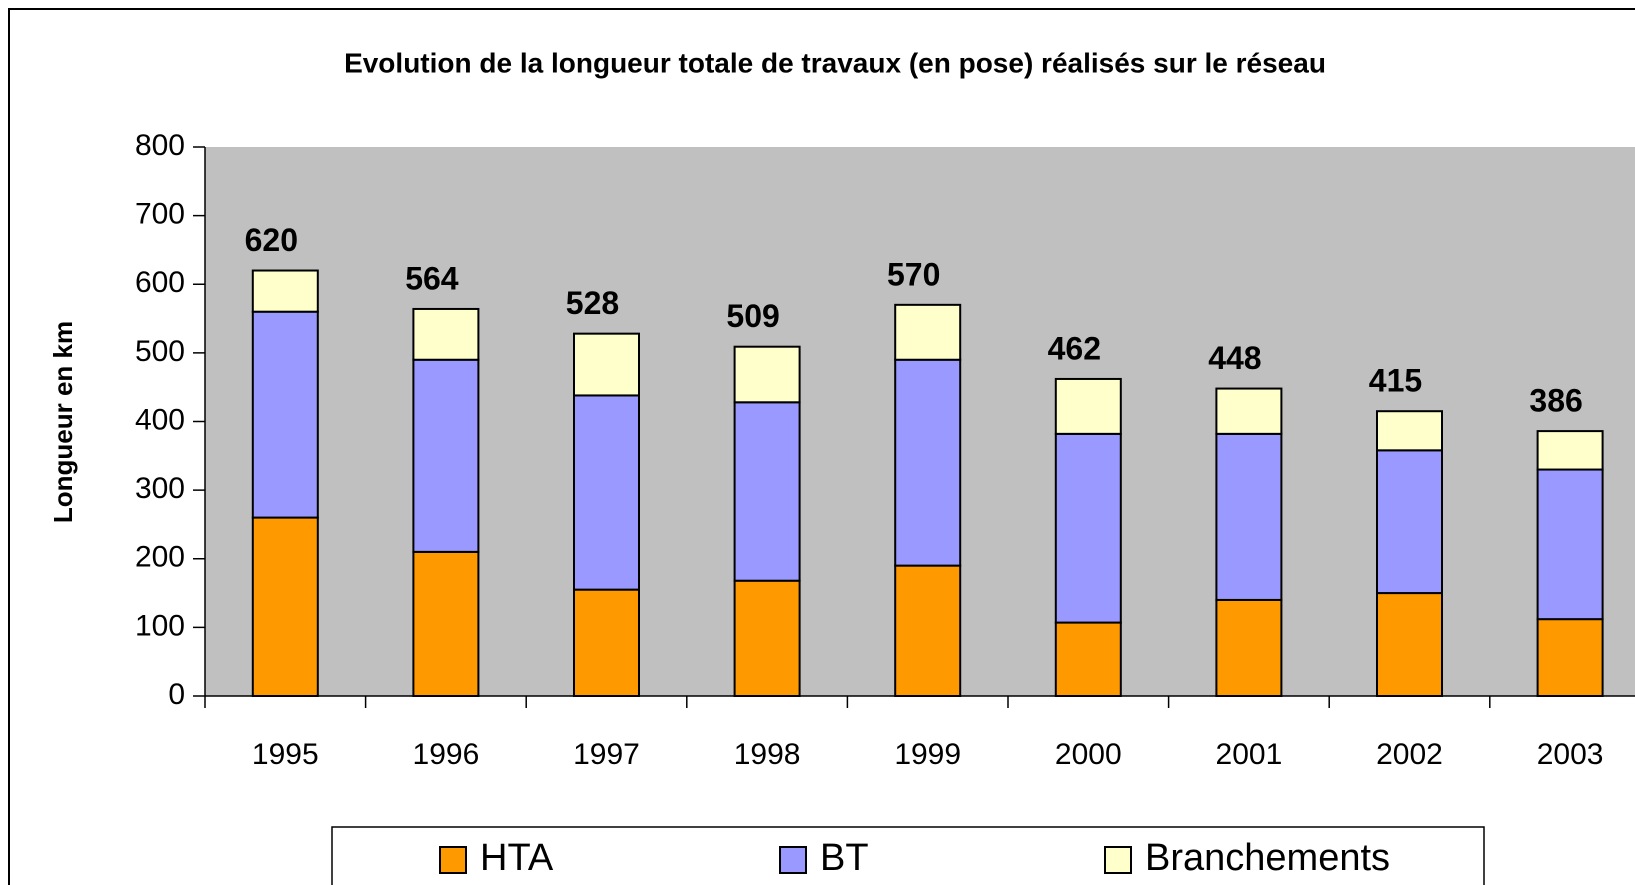  I want to click on x-tick-label: 2001, so click(1249, 754).